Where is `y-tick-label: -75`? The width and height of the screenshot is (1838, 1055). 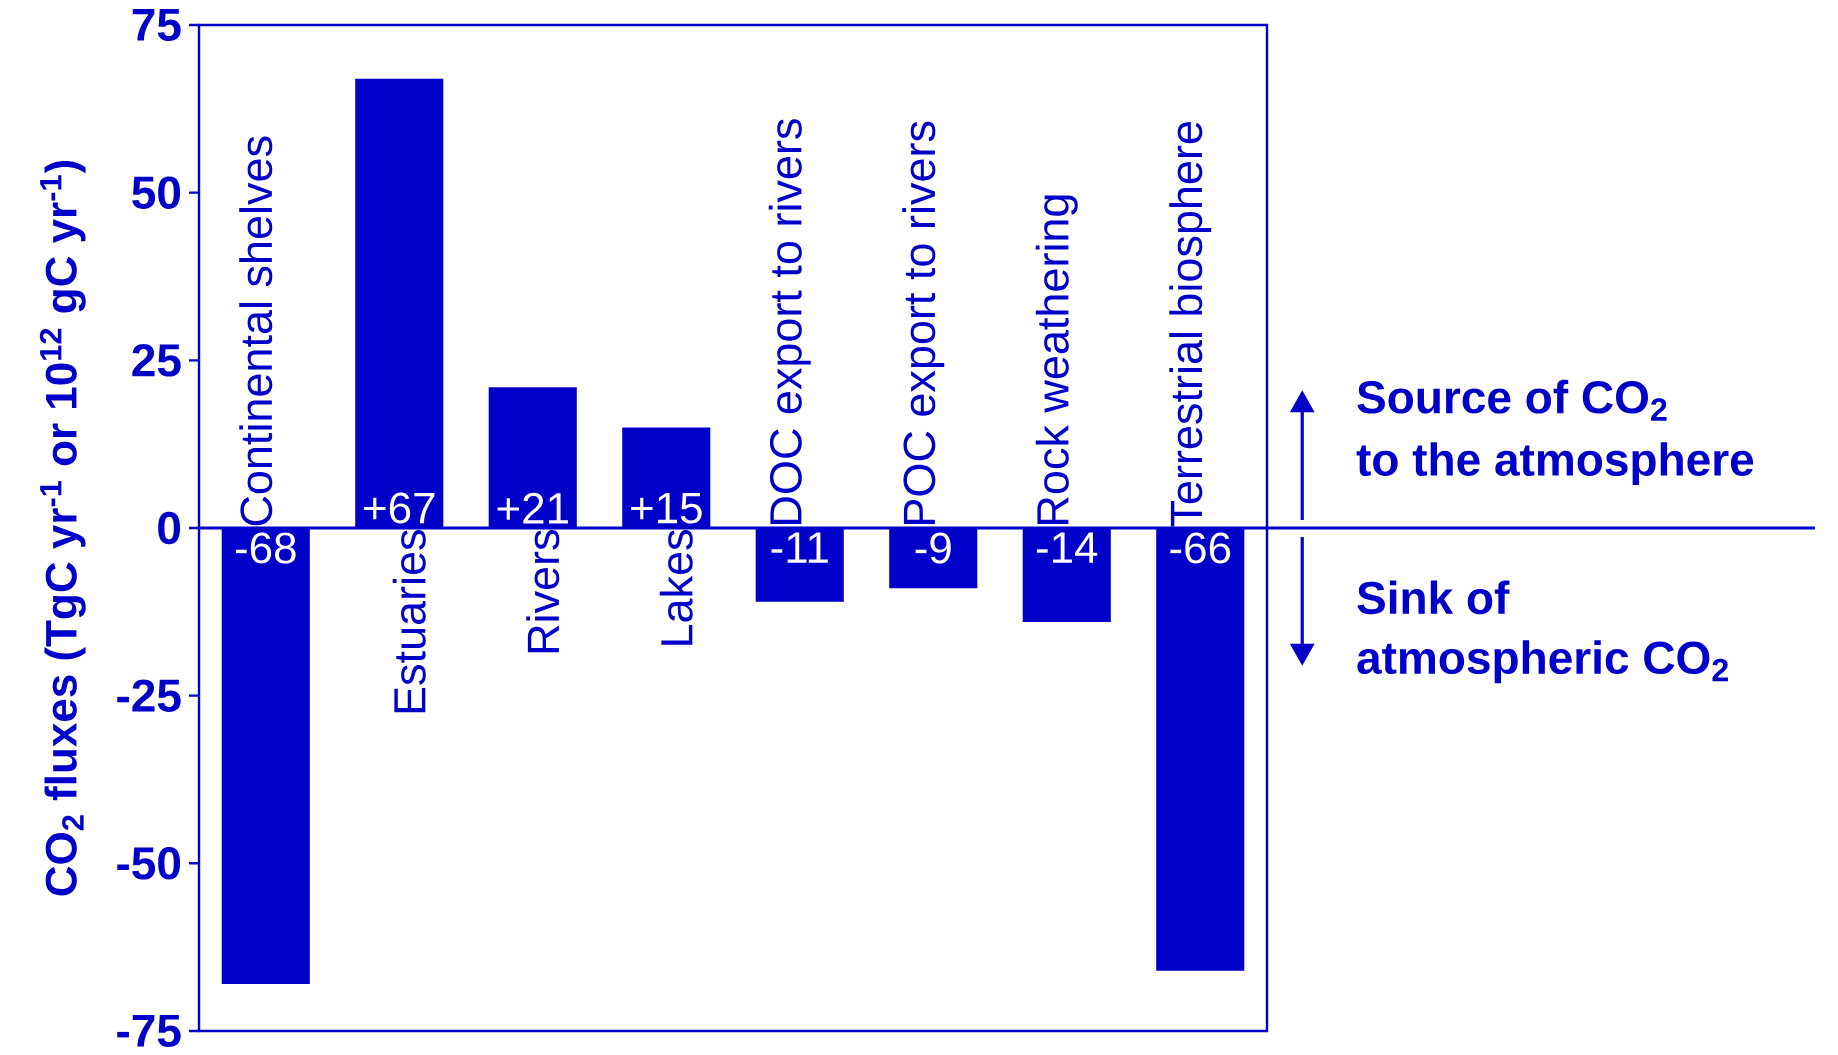
y-tick-label: -75 is located at coordinates (149, 1031).